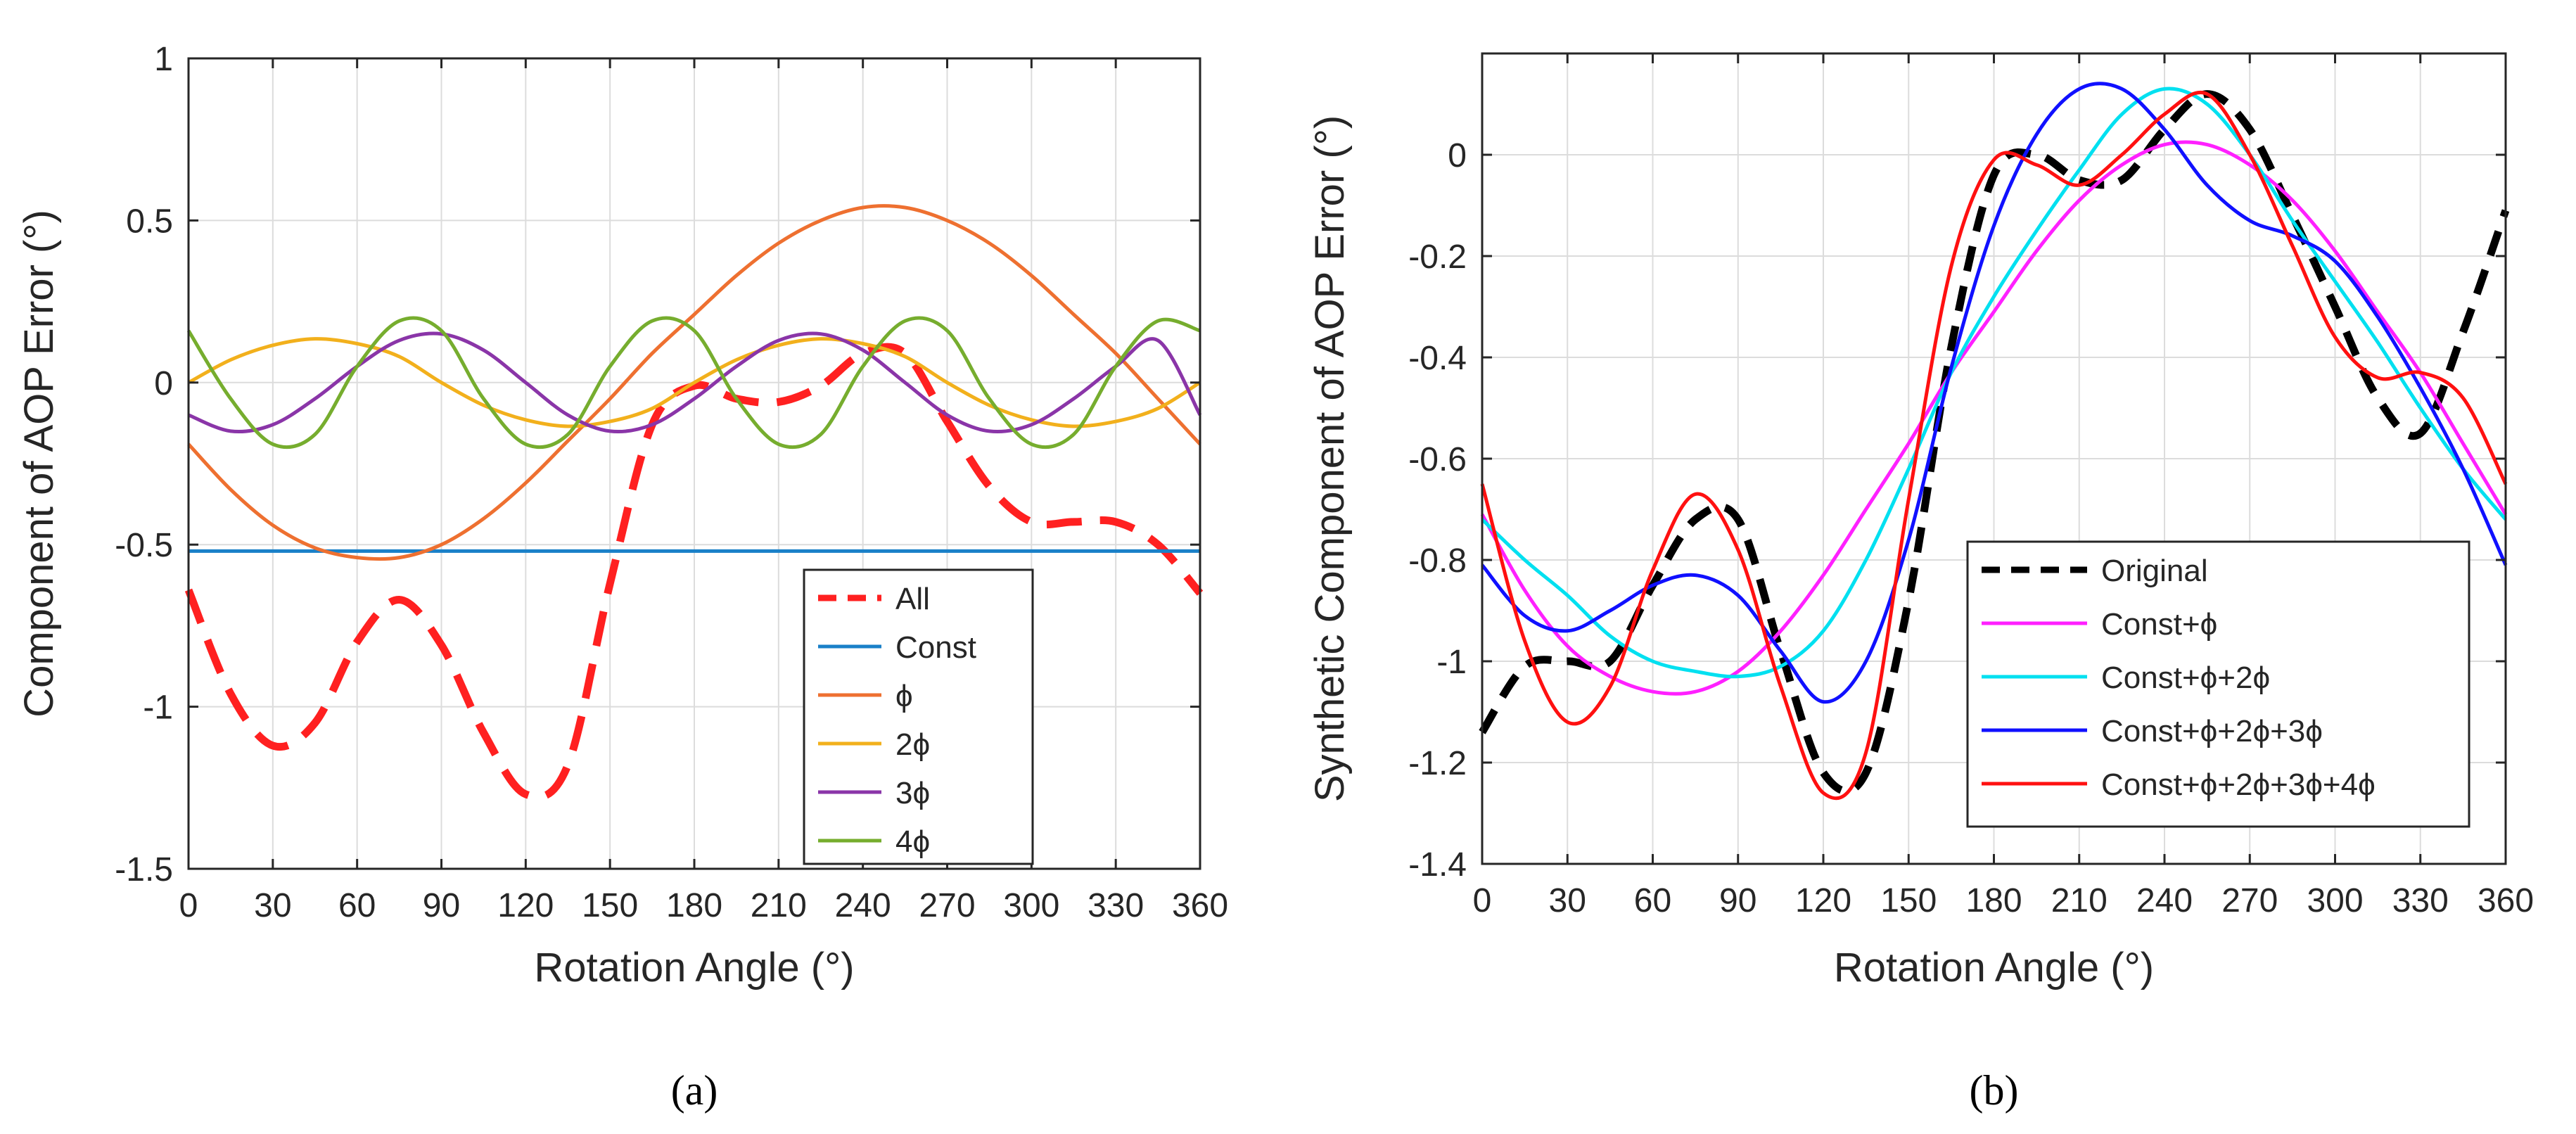 Image resolution: width=2576 pixels, height=1134 pixels. What do you see at coordinates (912, 744) in the screenshot?
I see `legend-label-3: 2ϕ` at bounding box center [912, 744].